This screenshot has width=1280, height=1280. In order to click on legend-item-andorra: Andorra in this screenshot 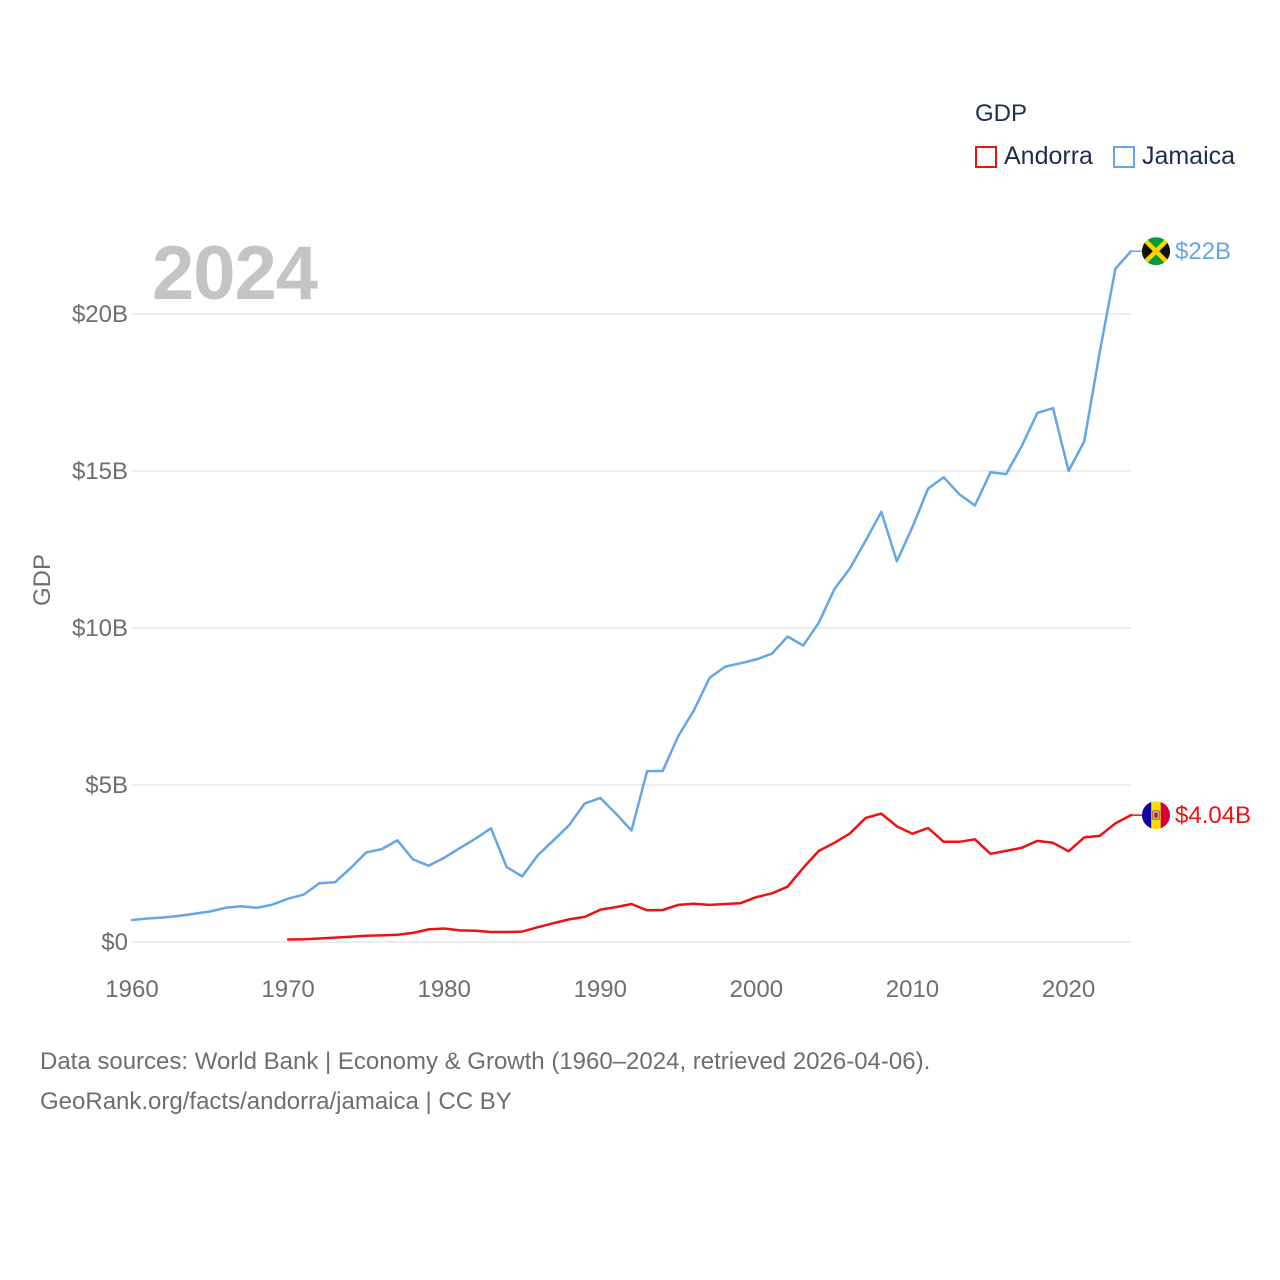, I will do `click(1034, 156)`.